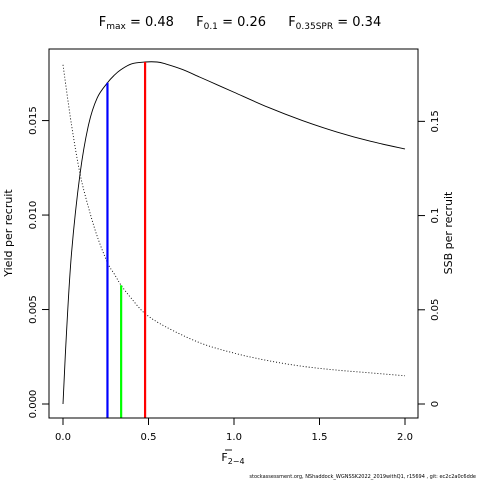  What do you see at coordinates (231, 23) in the screenshot?
I see `title-f01: F0.1 = 0.26` at bounding box center [231, 23].